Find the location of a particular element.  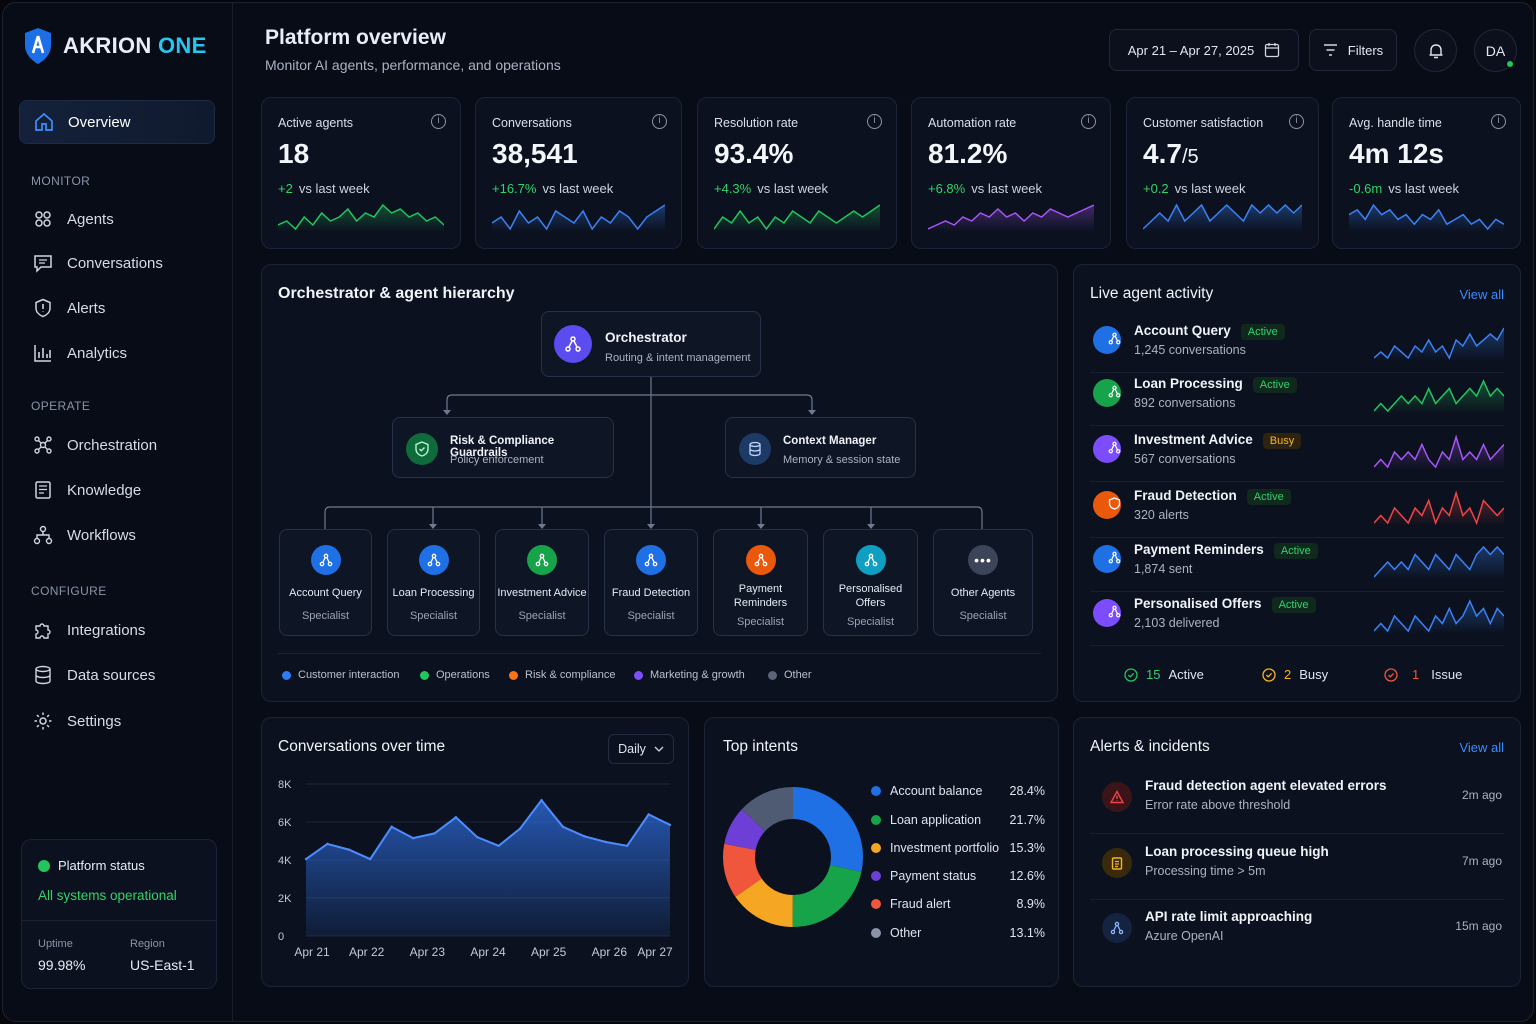

filters-label: Filters is located at coordinates (1365, 50).